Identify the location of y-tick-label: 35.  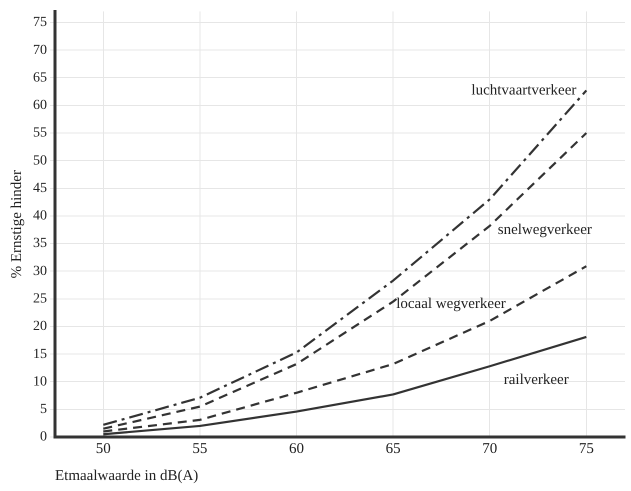
(40, 244).